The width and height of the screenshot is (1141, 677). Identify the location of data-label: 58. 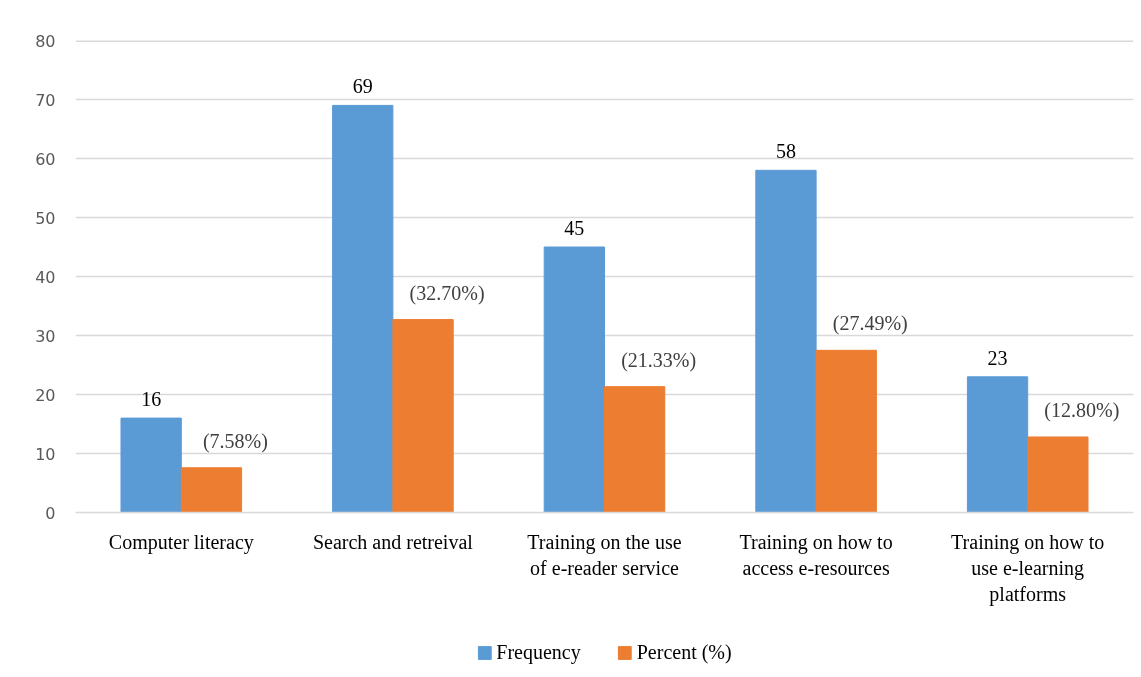
(785, 151).